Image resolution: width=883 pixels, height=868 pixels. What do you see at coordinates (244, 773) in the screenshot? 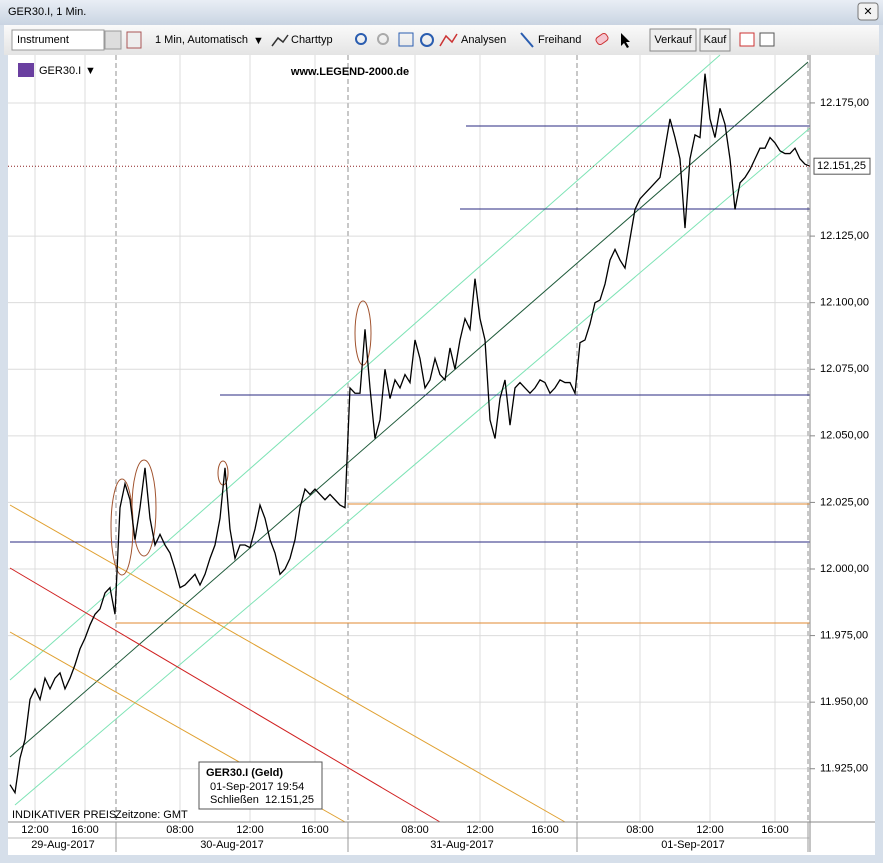
I see `tooltip-title: GER30.I (Geld)` at bounding box center [244, 773].